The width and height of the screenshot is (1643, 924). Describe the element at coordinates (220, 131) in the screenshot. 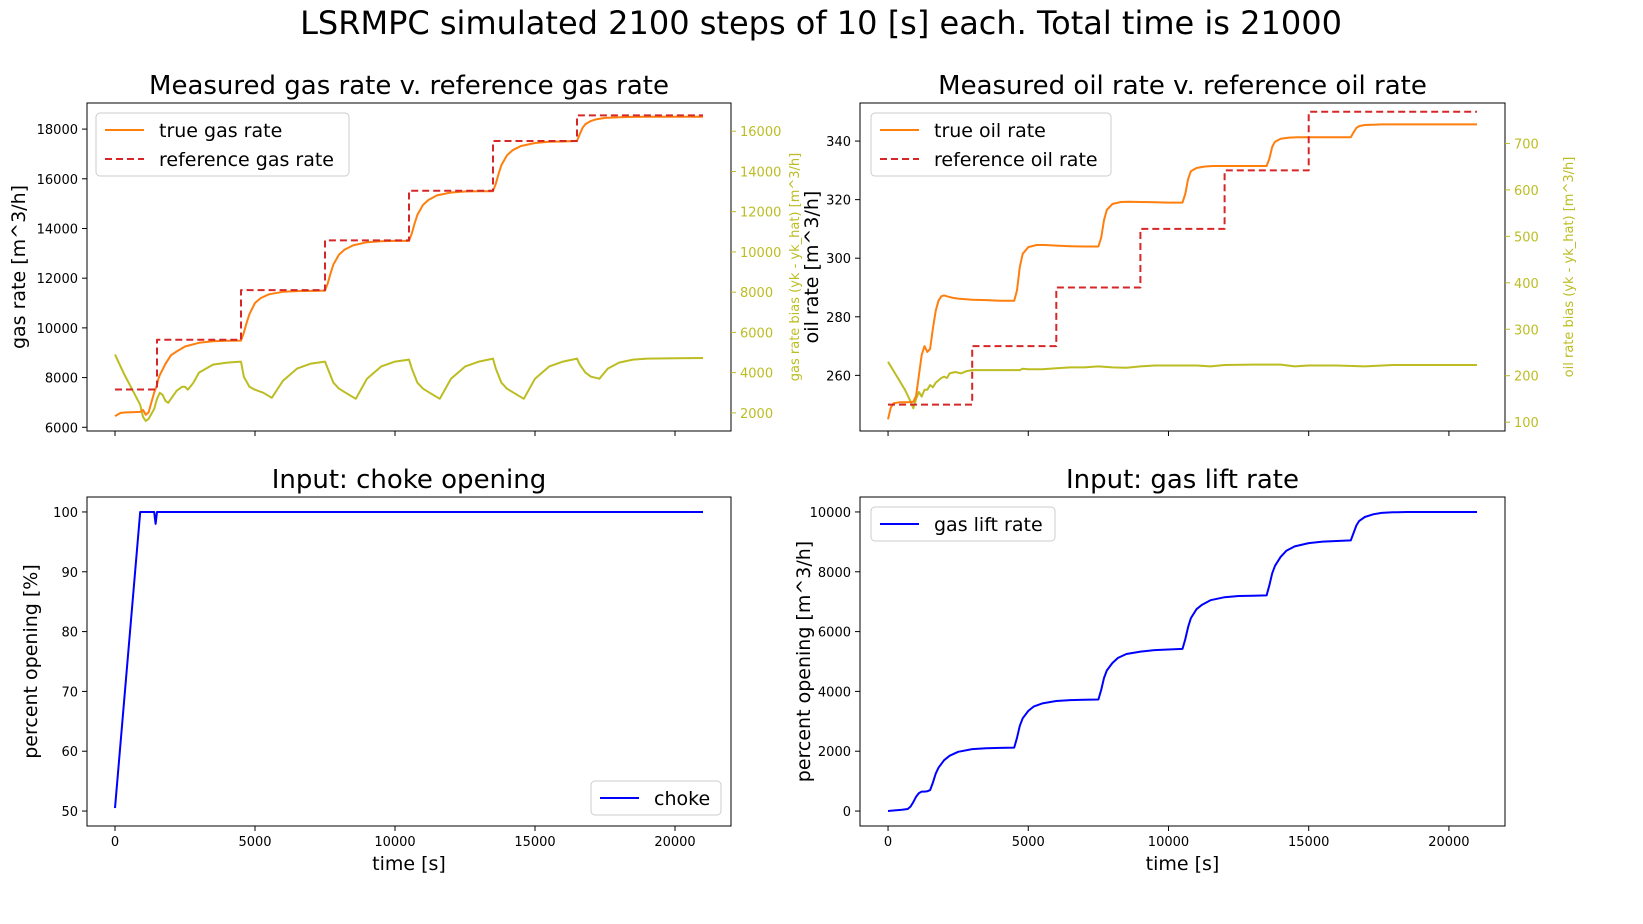

I see `legend-label-true-gas-rate: true gas rate` at that location.